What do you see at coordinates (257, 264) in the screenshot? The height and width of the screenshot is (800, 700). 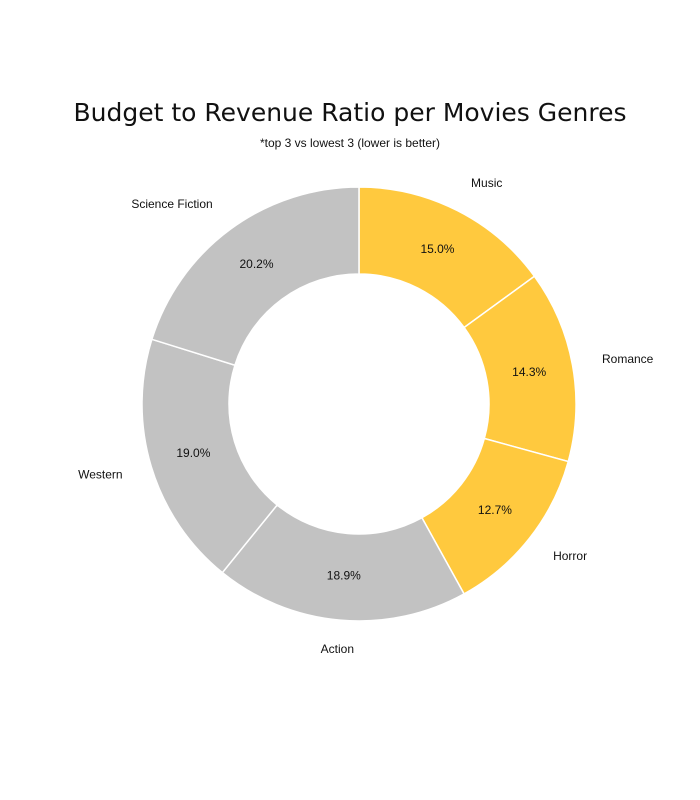 I see `value-label-science-fiction: 20.2%` at bounding box center [257, 264].